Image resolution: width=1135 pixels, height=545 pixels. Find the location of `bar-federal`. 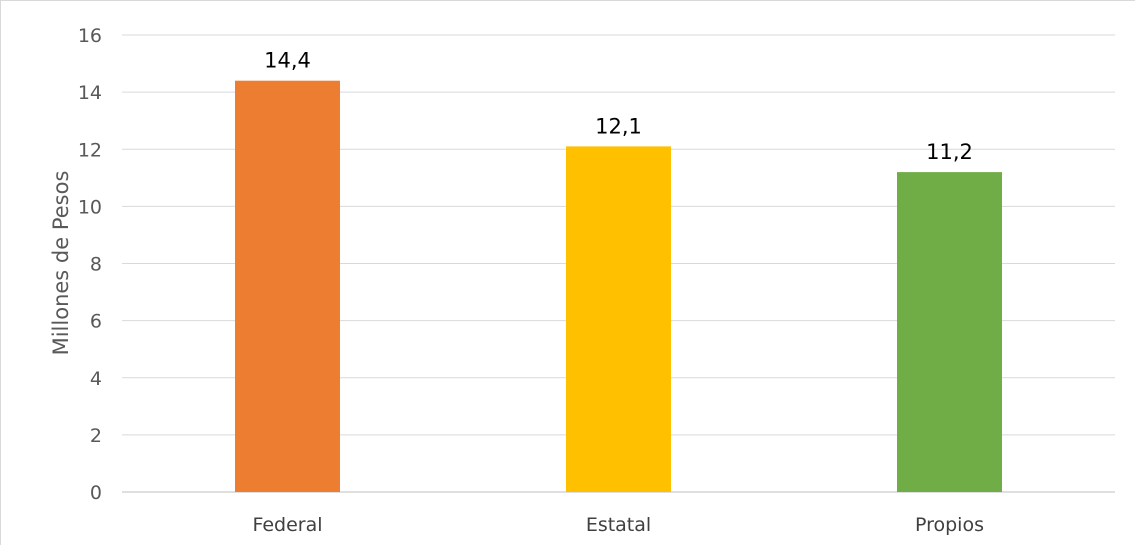

bar-federal is located at coordinates (287, 286).